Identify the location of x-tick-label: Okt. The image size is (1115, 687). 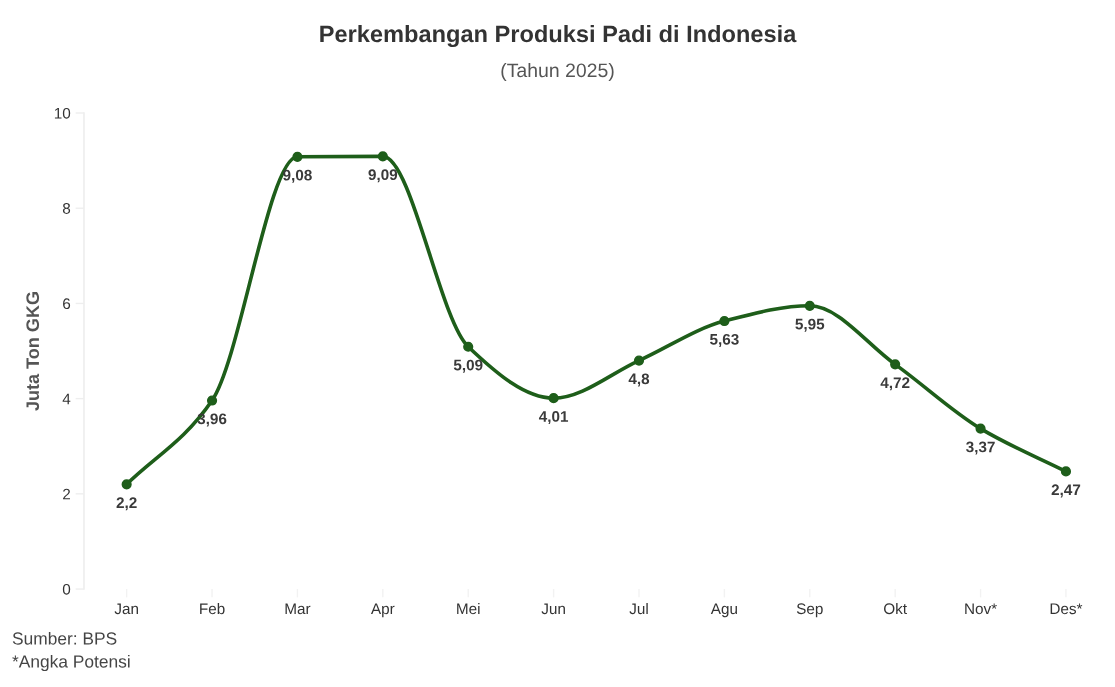
(895, 608).